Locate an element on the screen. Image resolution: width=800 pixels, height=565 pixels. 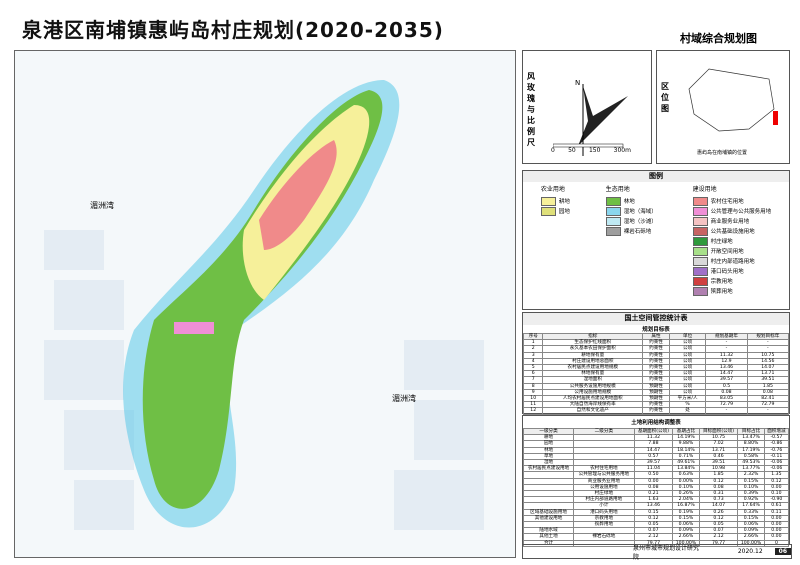
row: 8 公共服务设施用地规模 预期性 公顷 0.5 1.85 is located at coordinates (656, 386).